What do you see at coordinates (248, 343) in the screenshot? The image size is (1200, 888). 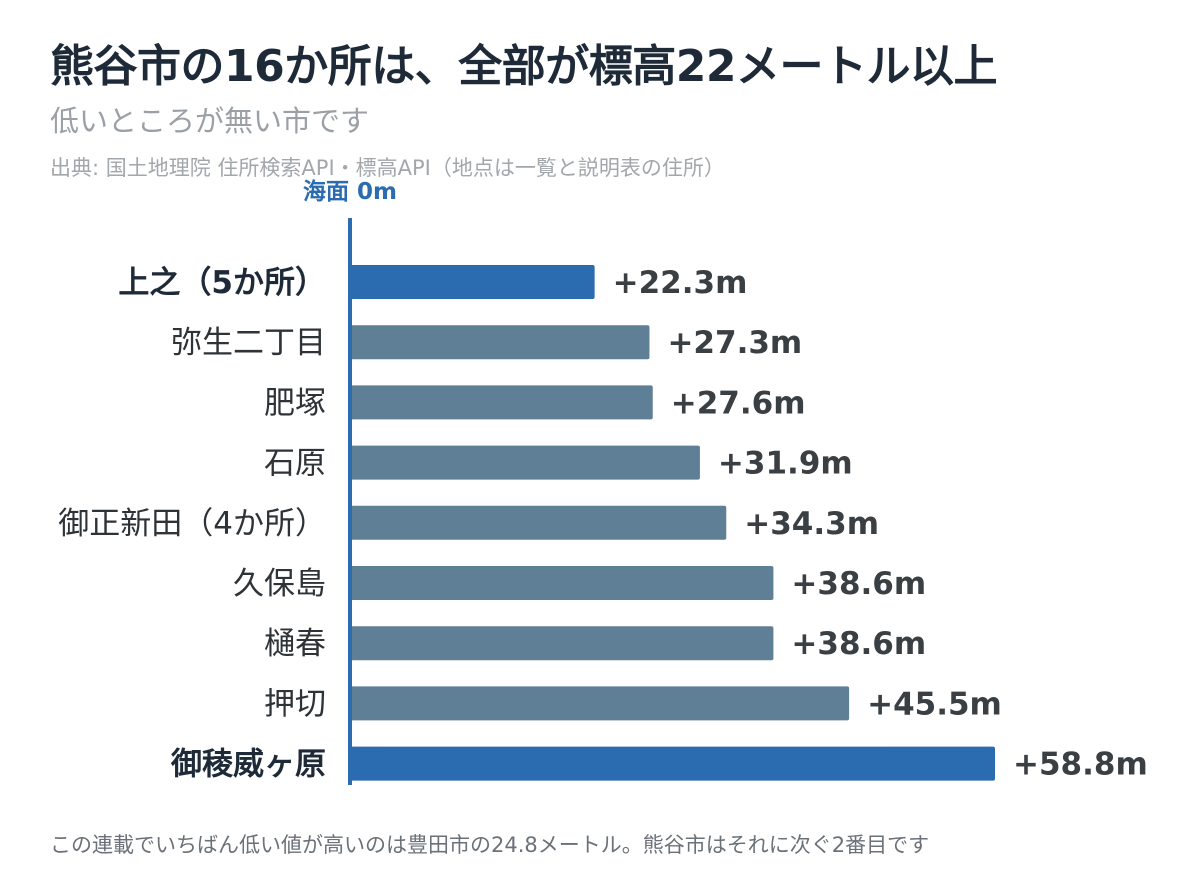 I see `category-label: 弥生二丁目` at bounding box center [248, 343].